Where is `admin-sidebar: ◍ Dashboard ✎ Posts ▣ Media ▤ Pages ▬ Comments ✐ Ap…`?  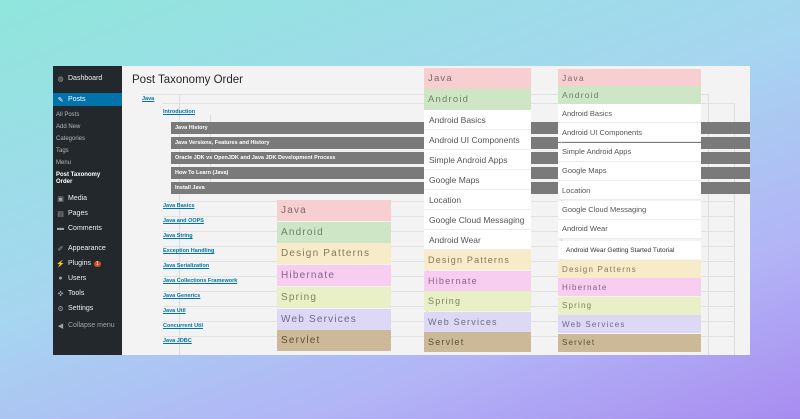
admin-sidebar: ◍ Dashboard ✎ Posts ▣ Media ▤ Pages ▬ Comments ✐ Ap… is located at coordinates (87, 210).